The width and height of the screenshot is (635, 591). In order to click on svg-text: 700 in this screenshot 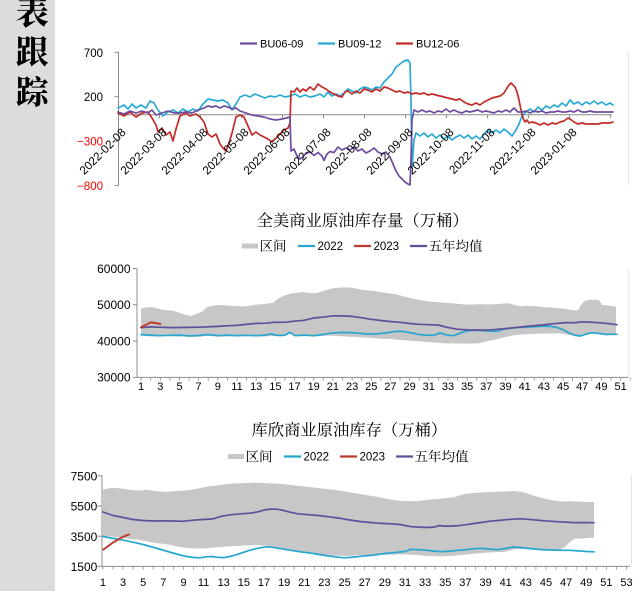, I will do `click(93, 54)`.